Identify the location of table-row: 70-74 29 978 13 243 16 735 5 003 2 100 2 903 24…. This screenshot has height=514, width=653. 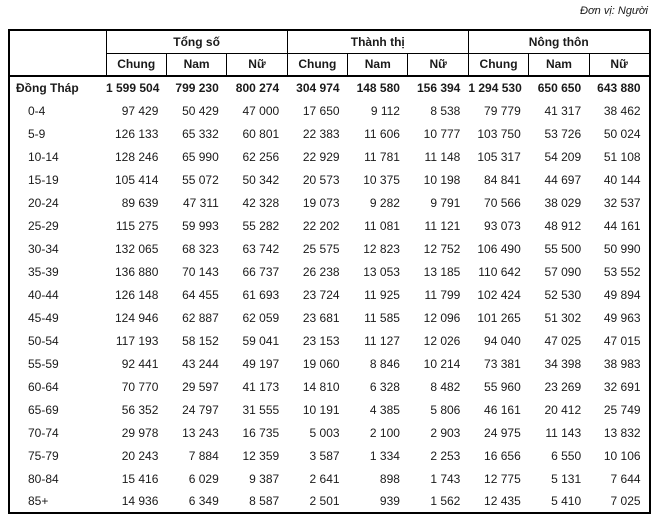
(329, 432).